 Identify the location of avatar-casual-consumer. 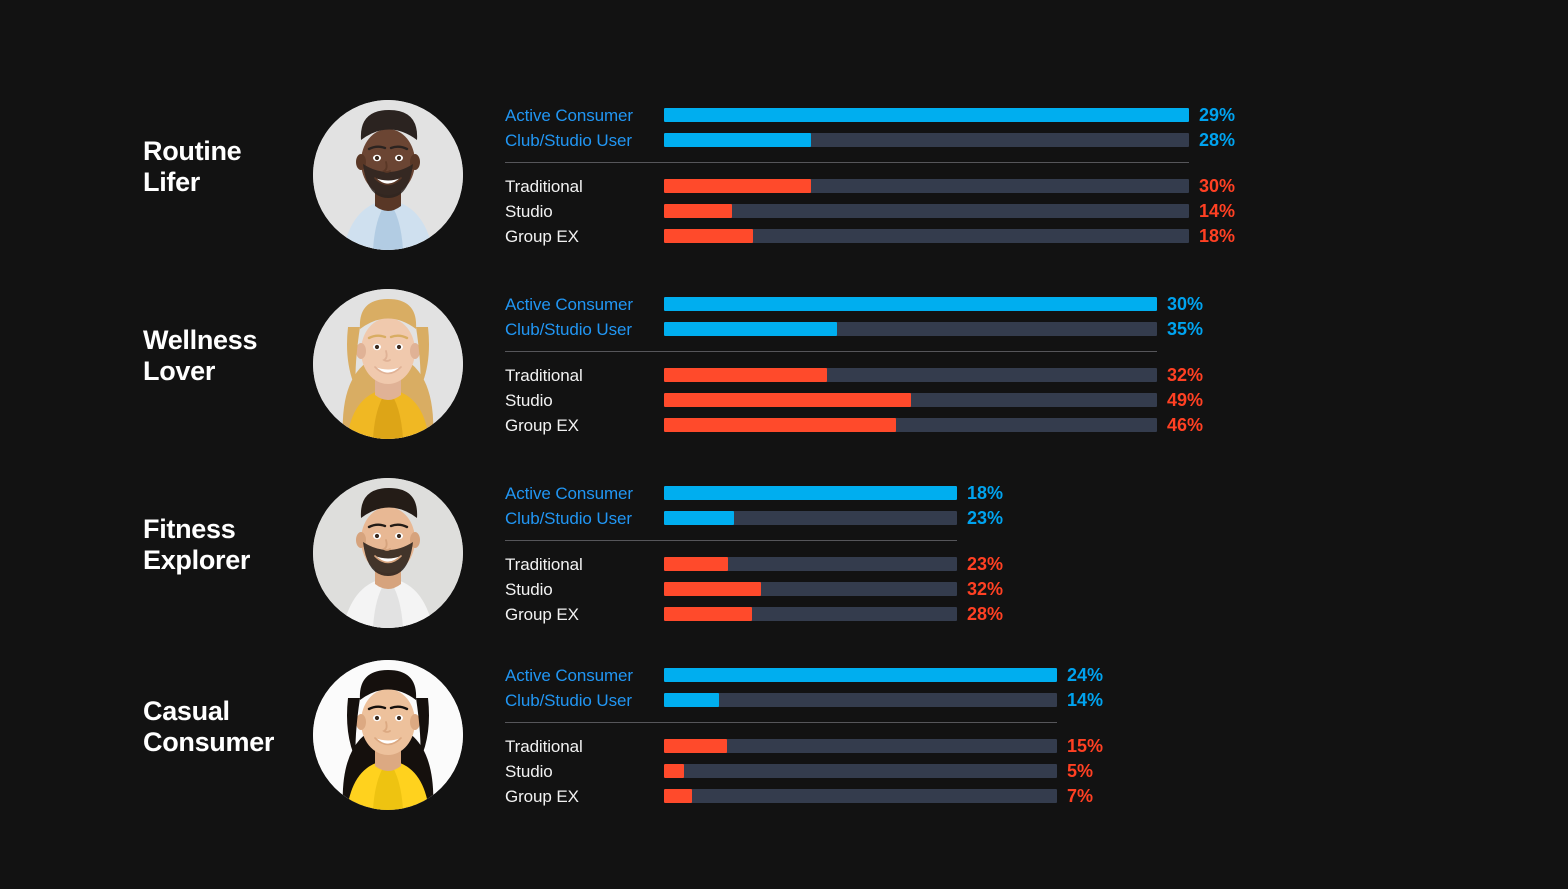
(388, 735).